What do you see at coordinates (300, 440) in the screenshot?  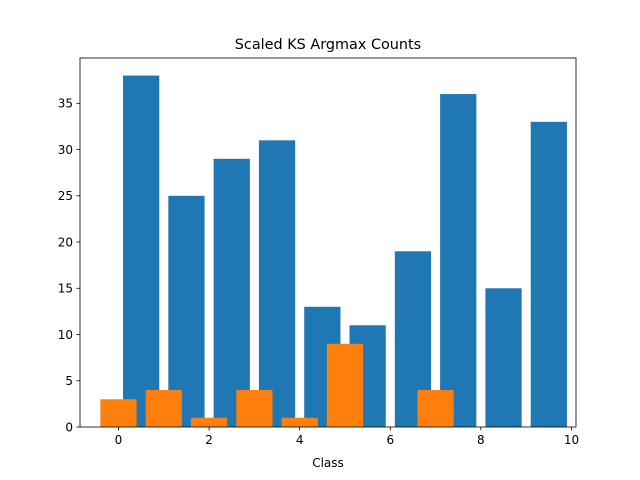 I see `x-tick-label: 4` at bounding box center [300, 440].